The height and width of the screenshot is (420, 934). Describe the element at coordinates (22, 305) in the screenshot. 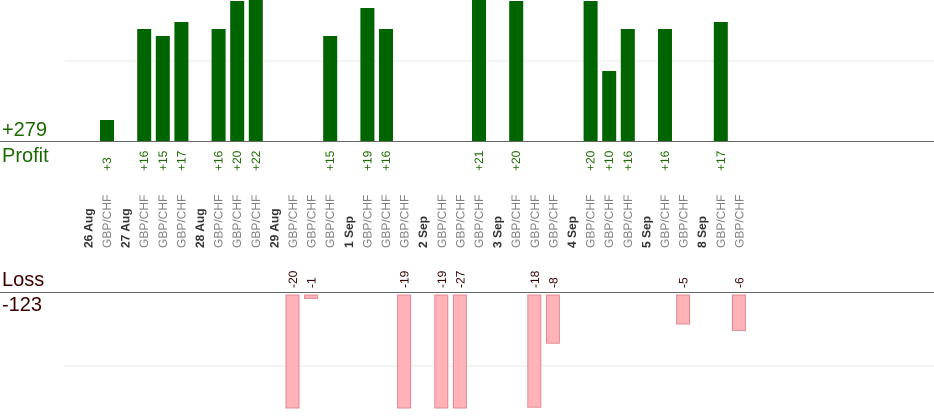

I see `loss-total: -123` at that location.